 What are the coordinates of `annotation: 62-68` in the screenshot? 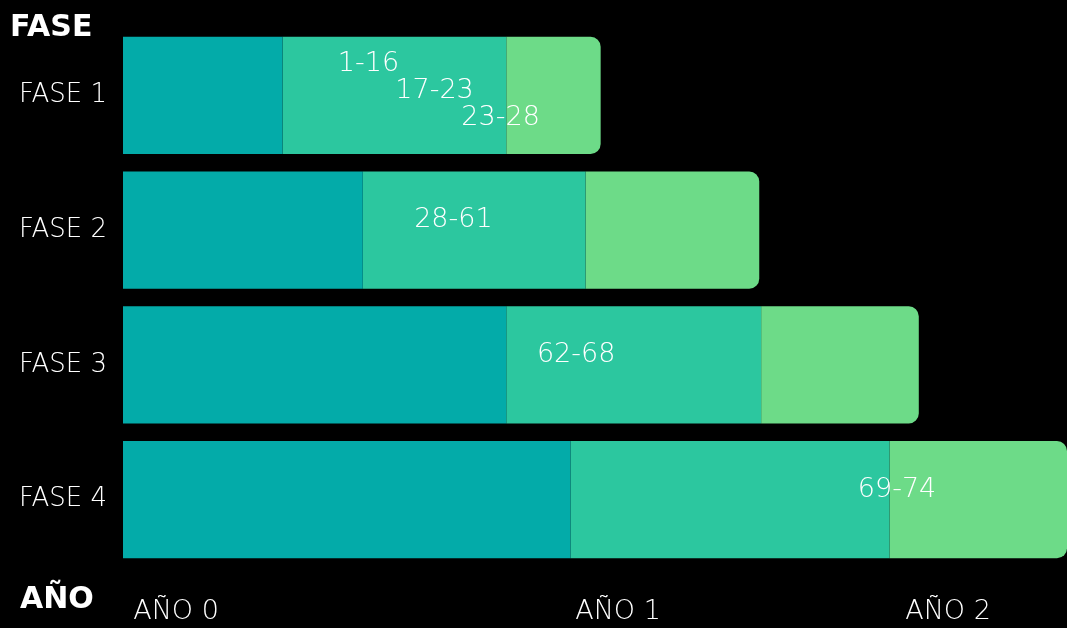 It's located at (576, 352).